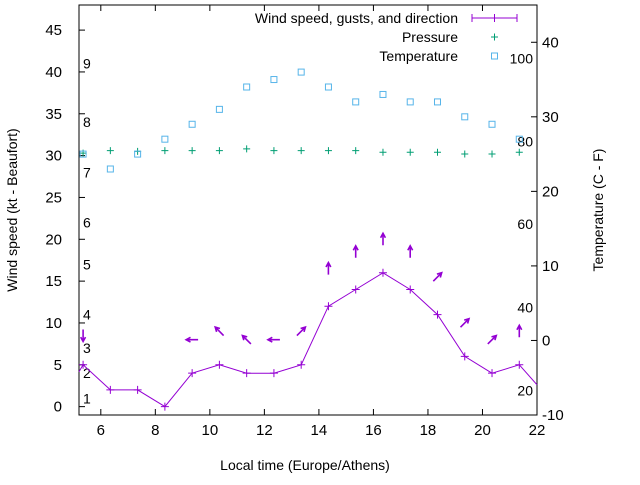  I want to click on y2-tick-label: 0, so click(546, 340).